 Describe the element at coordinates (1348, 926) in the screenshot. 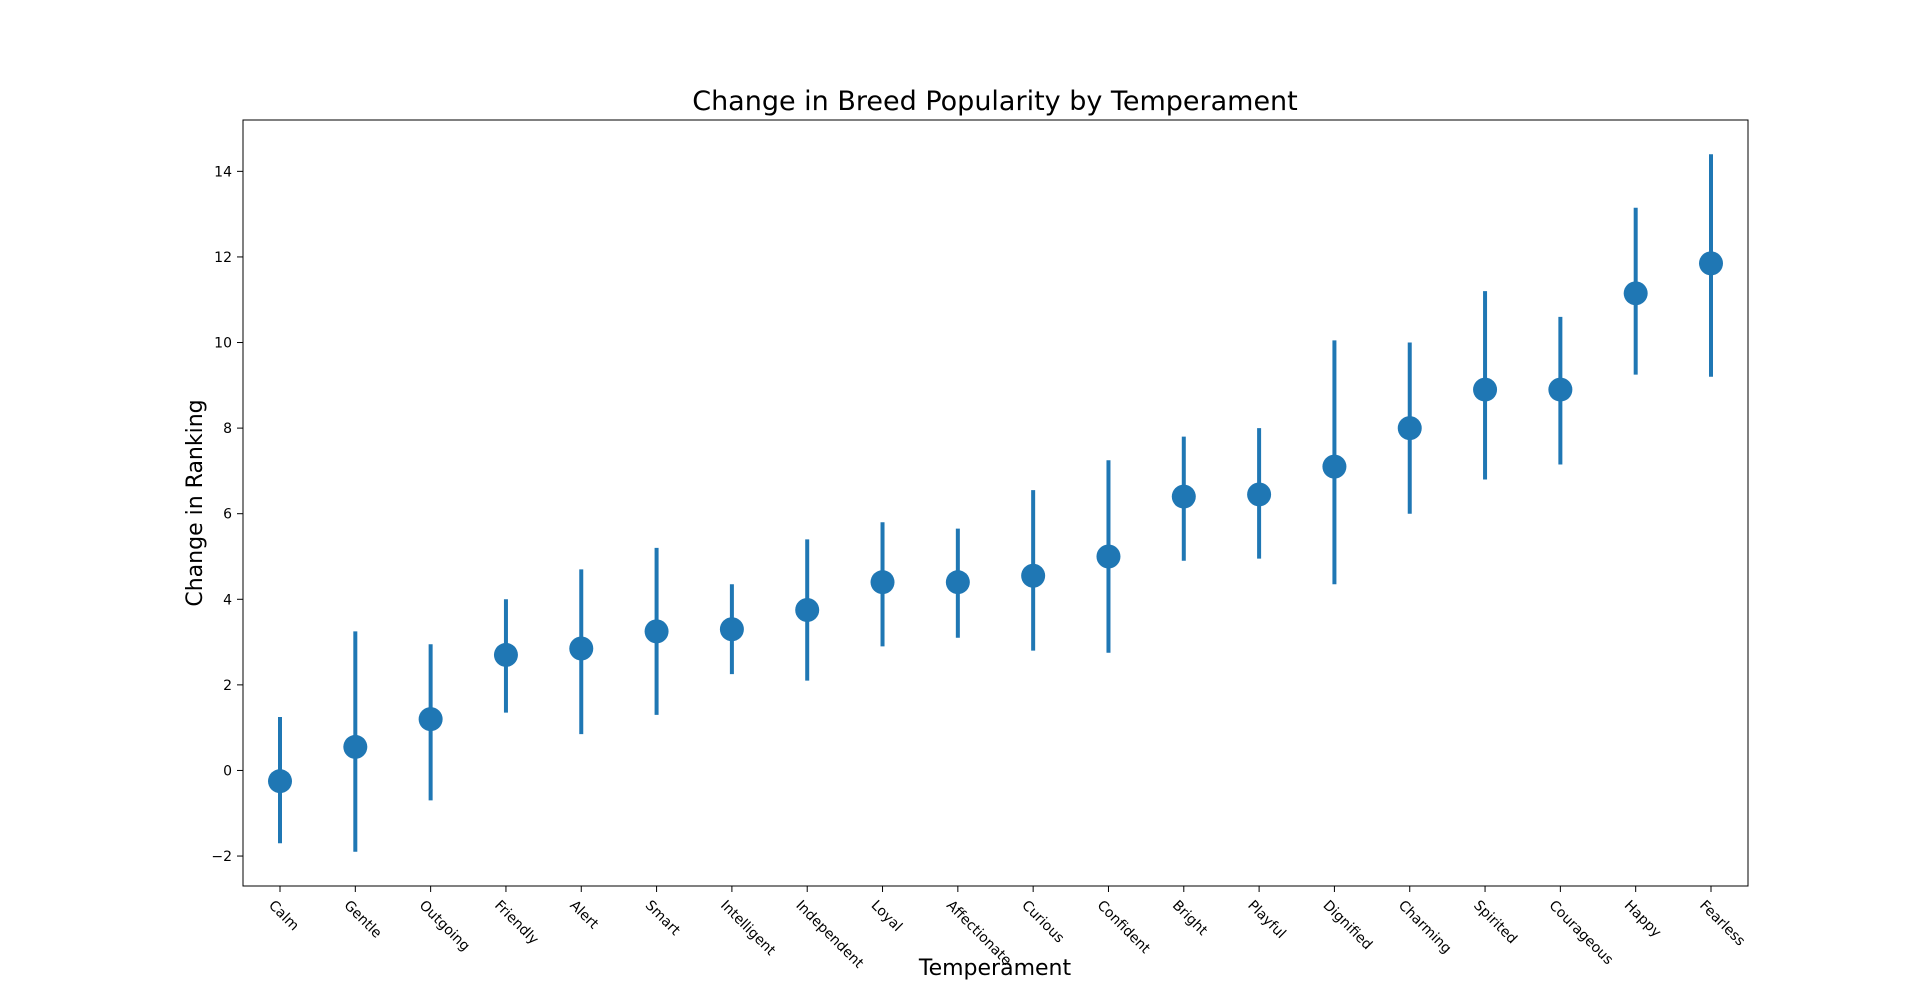

I see `x-tick-label: Dignified` at that location.